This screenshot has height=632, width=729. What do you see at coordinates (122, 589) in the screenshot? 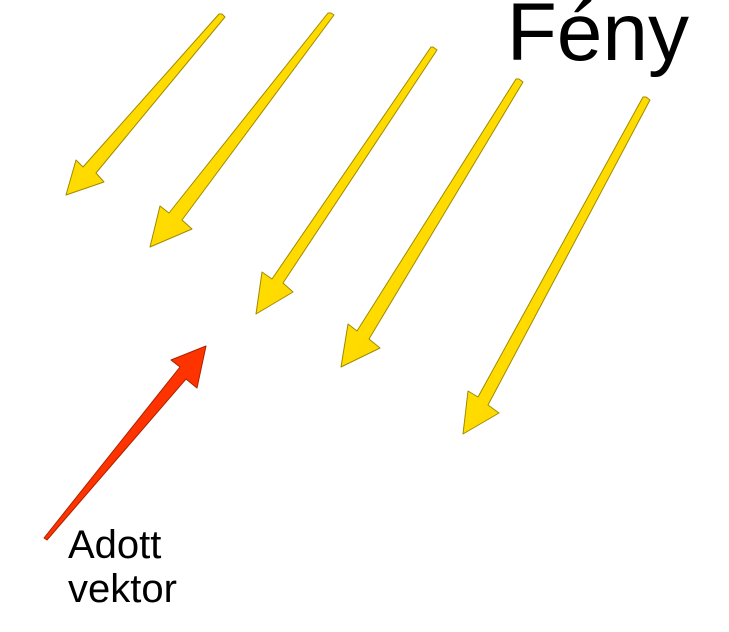
I see `given-vector-caption-line-2: vektor` at bounding box center [122, 589].